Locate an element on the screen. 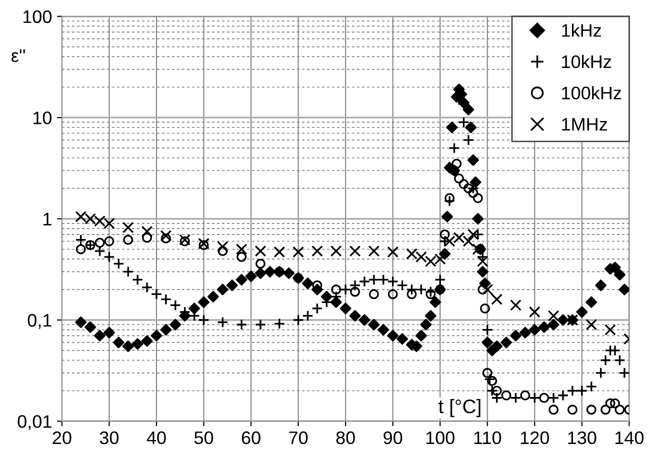 The image size is (652, 468). x-tick-label: 120 is located at coordinates (534, 437).